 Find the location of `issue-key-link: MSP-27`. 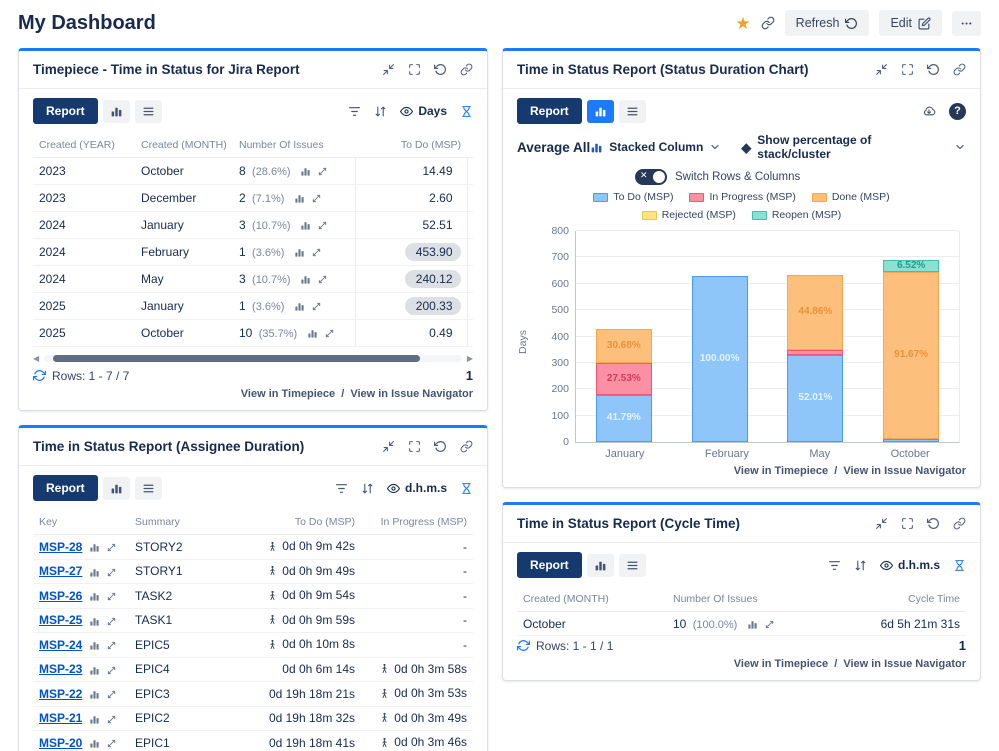

issue-key-link: MSP-27 is located at coordinates (61, 571).